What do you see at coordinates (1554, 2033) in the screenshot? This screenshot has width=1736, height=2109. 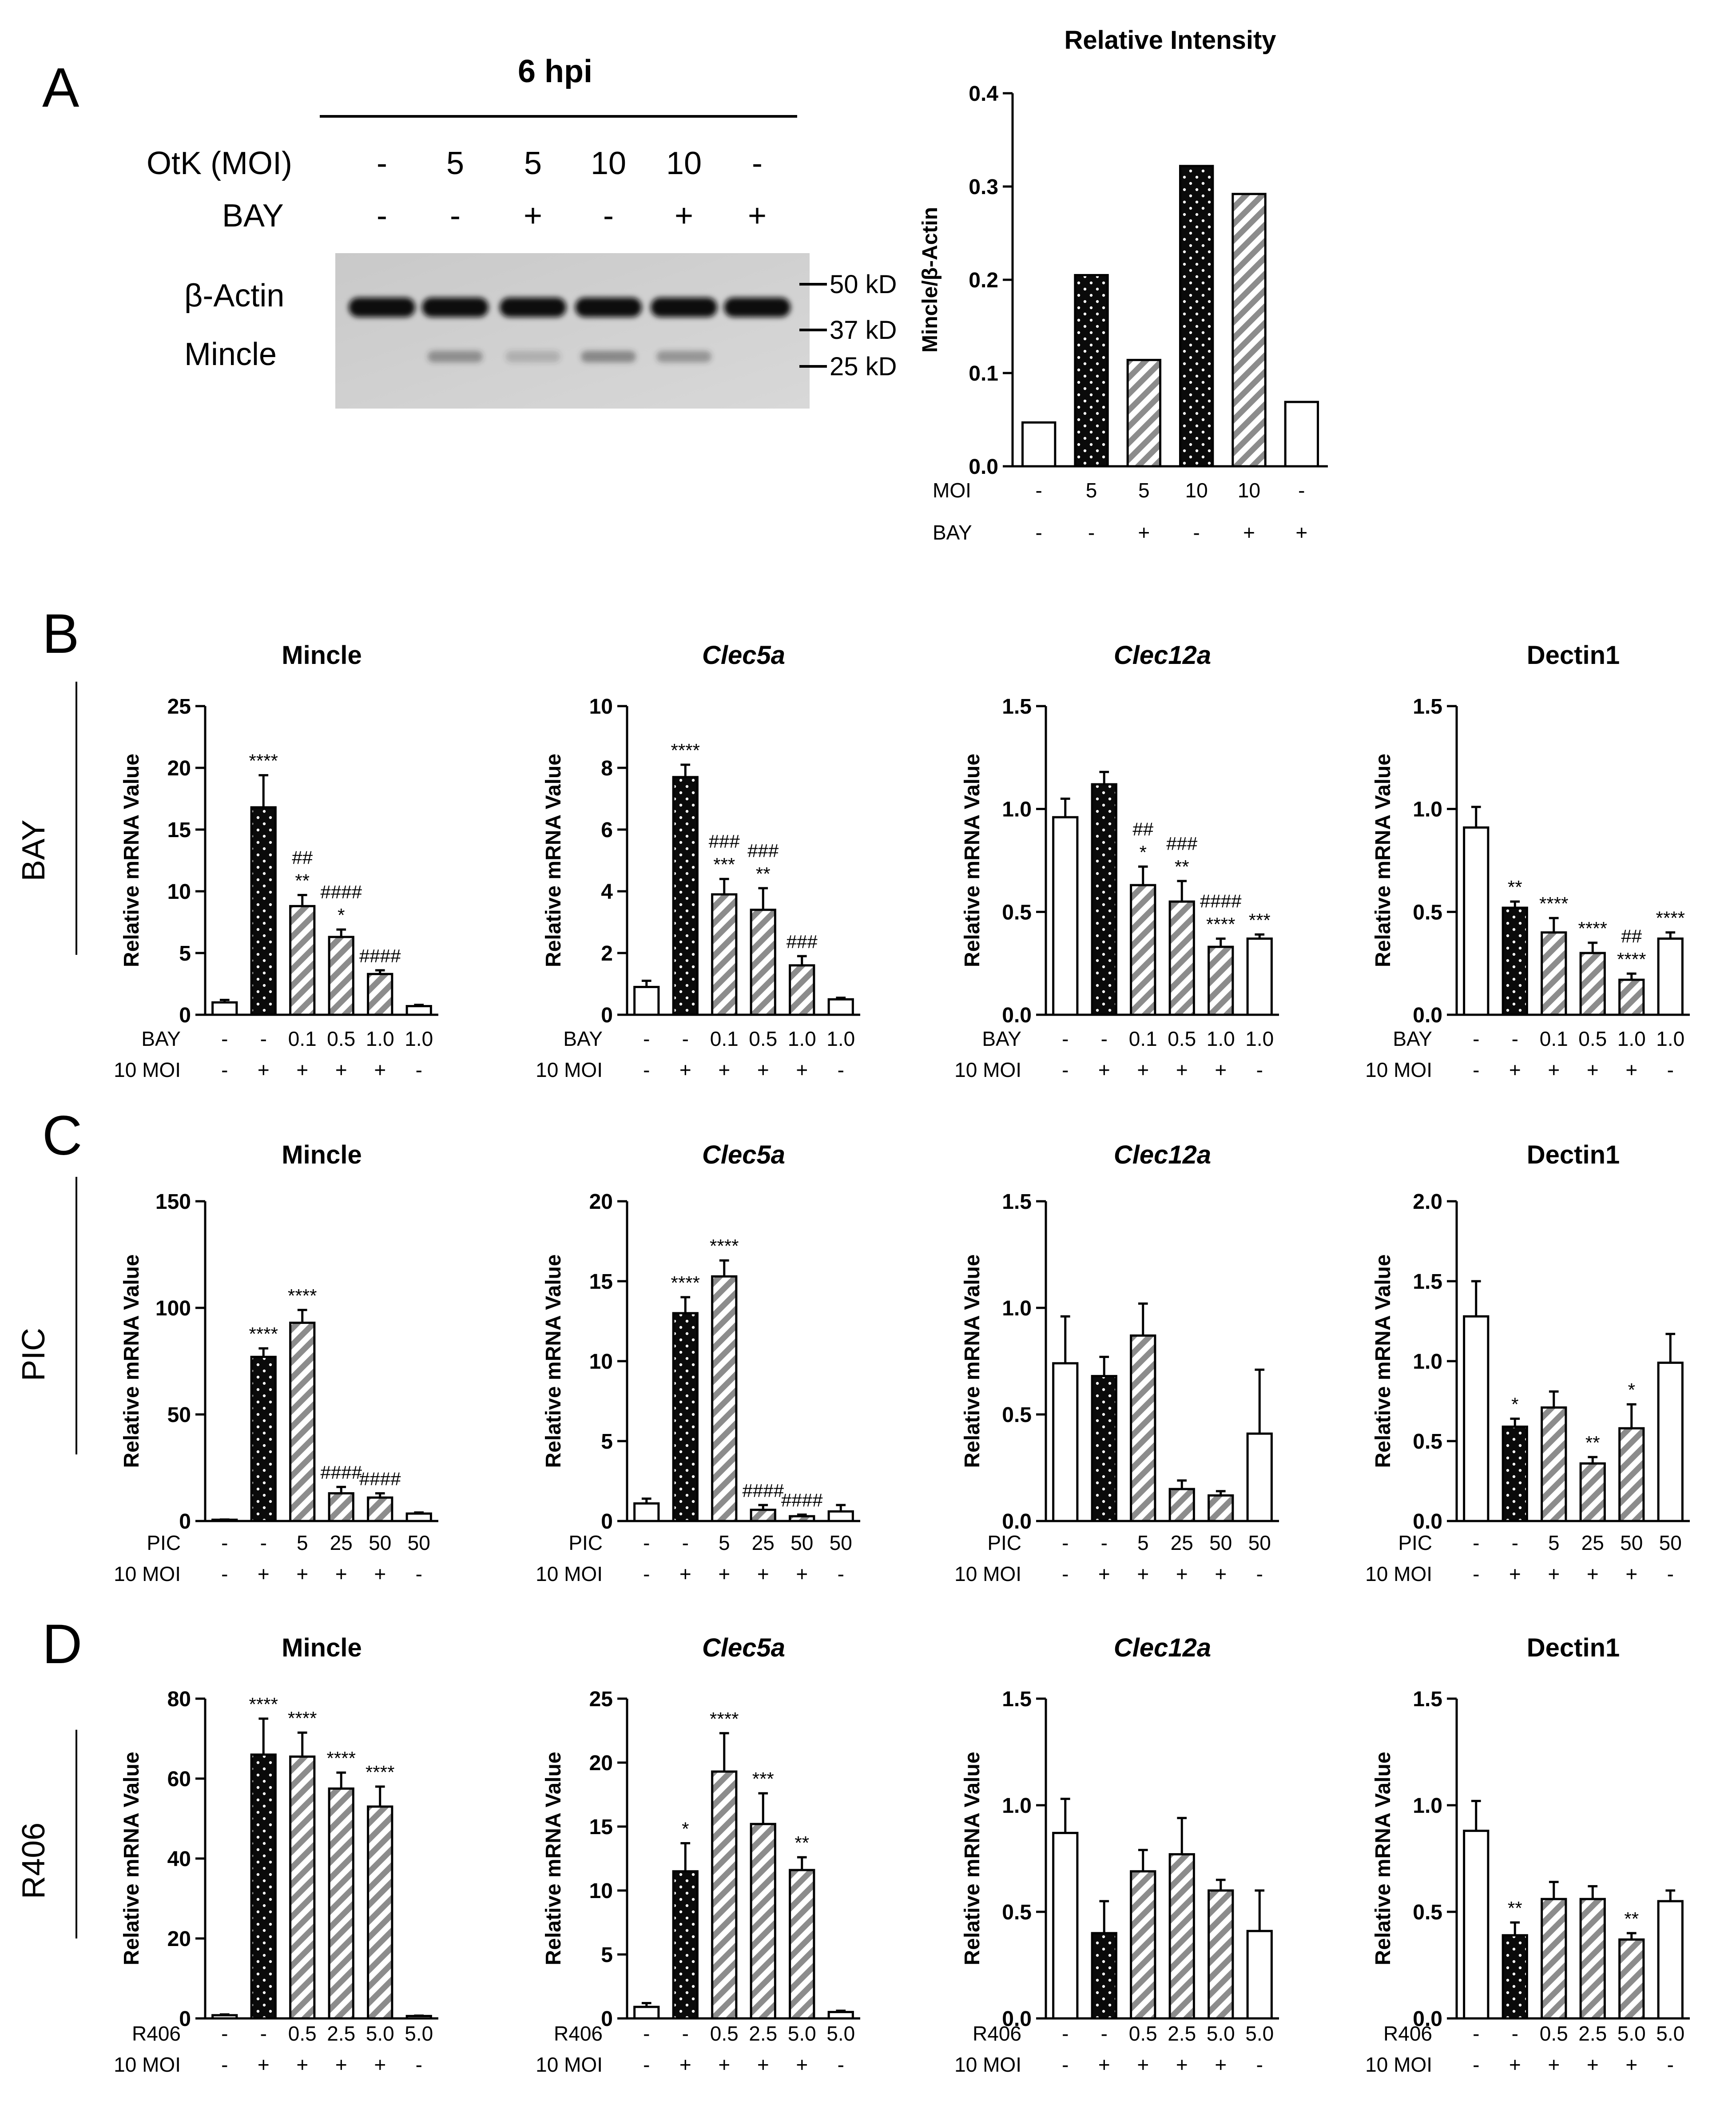 I see `condition-value: 0.5` at bounding box center [1554, 2033].